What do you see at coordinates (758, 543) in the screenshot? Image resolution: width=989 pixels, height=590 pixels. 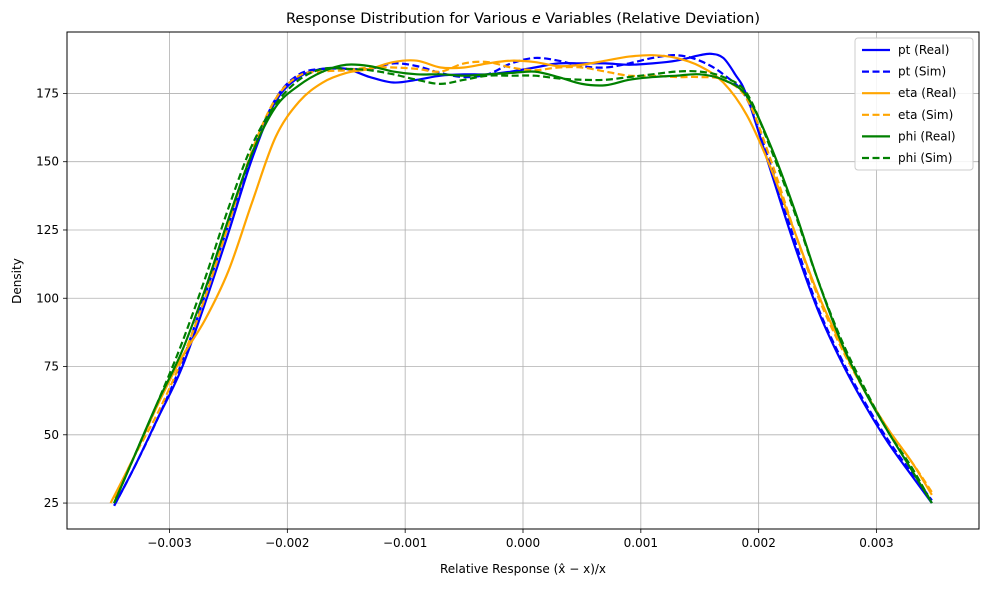 I see `x-tick-label: 0.002` at bounding box center [758, 543].